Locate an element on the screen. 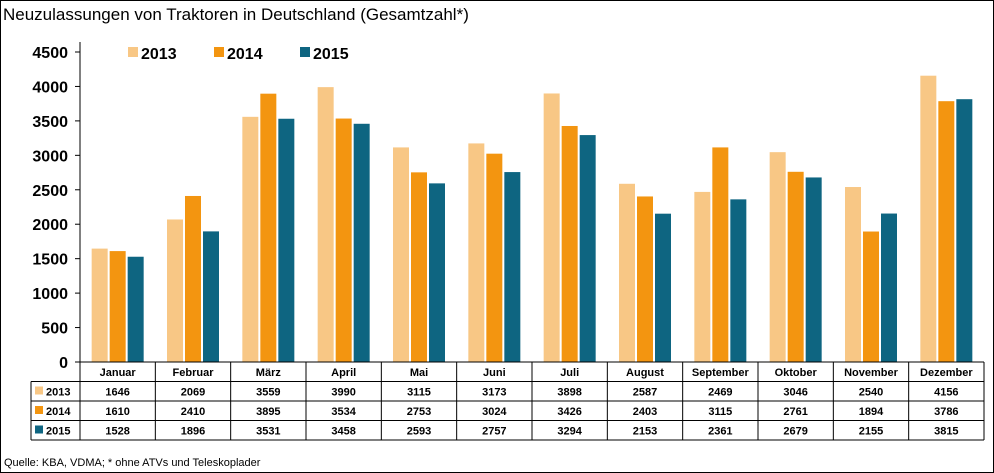 The image size is (994, 473). table-value: 3559 is located at coordinates (268, 393).